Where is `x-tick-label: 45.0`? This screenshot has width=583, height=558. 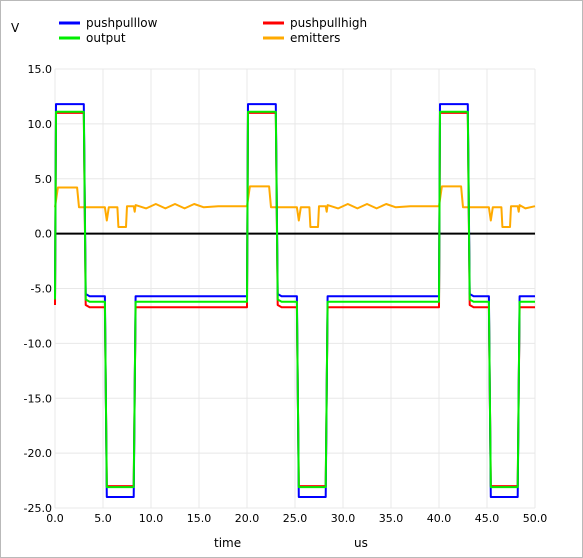
x-tick-label: 45.0 is located at coordinates (487, 518).